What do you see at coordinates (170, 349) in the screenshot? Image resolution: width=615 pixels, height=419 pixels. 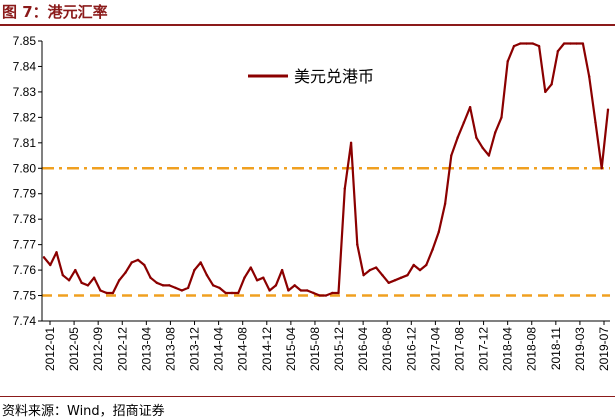 I see `x-tick-label: 2013-08` at bounding box center [170, 349].